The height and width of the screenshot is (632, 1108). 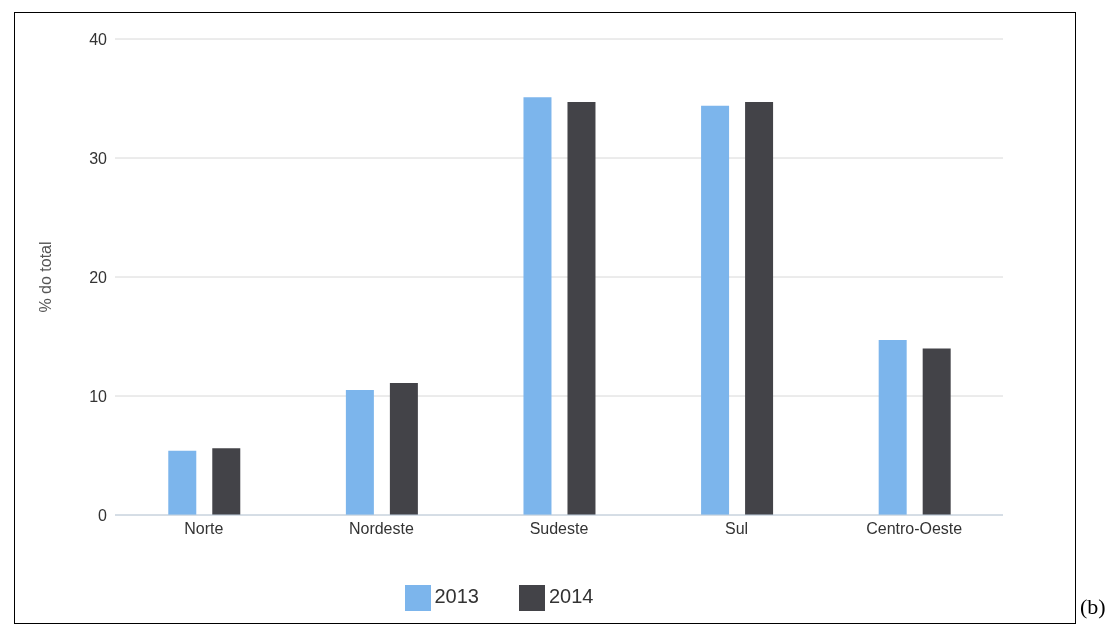 I want to click on x-tick-label: Norte, so click(x=204, y=529).